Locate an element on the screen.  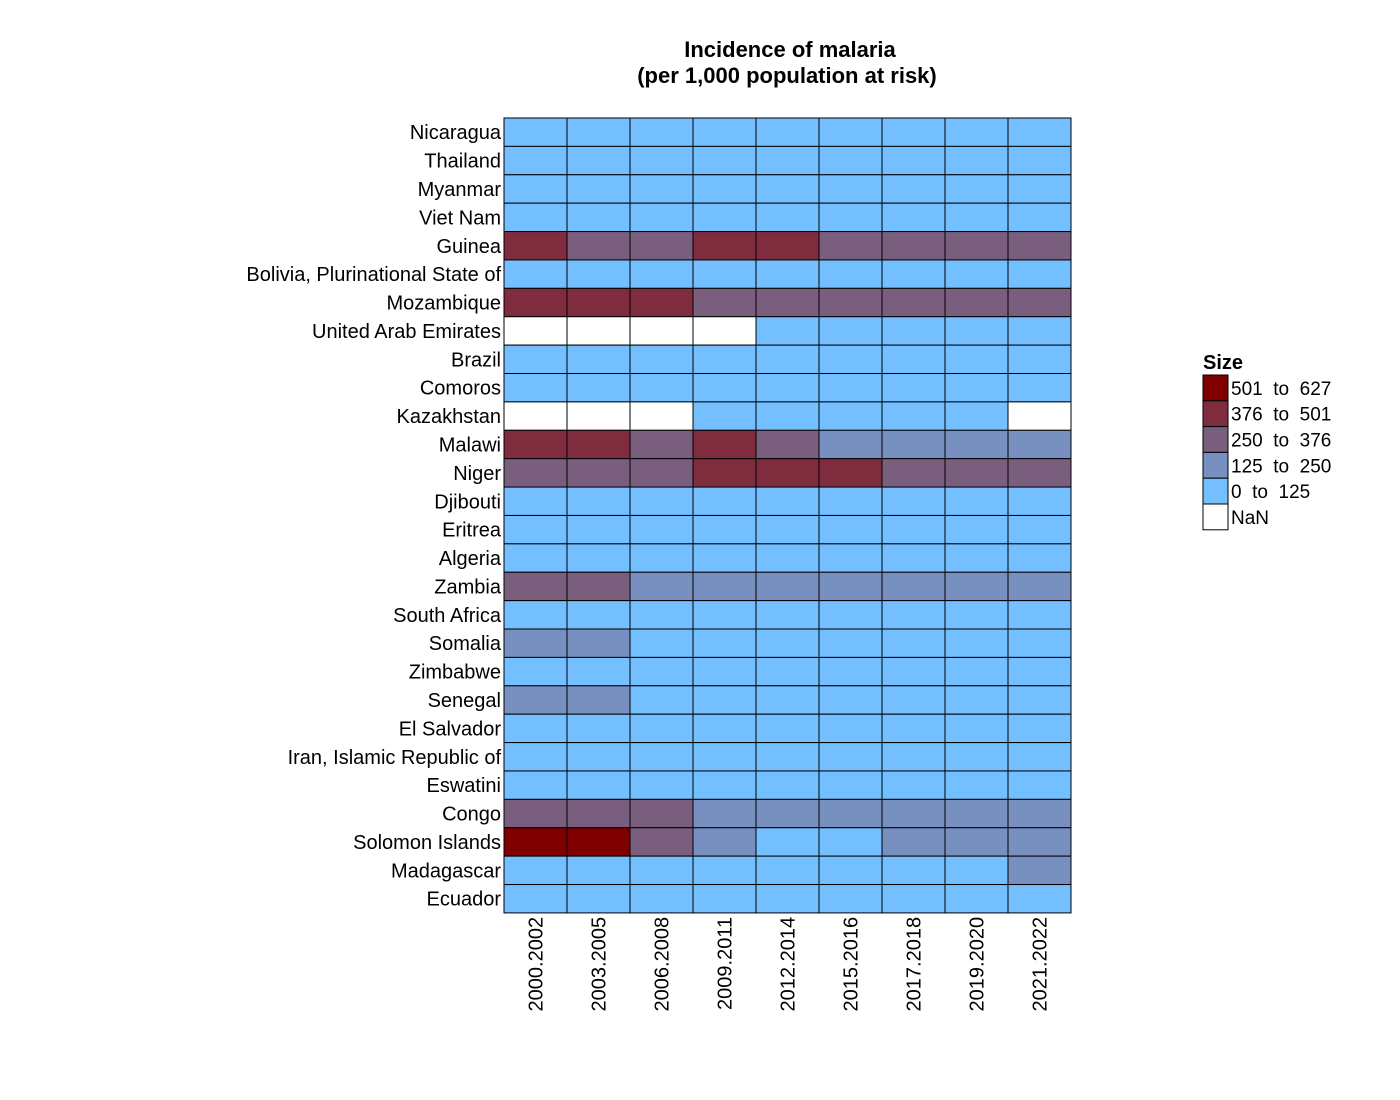
row-label: Congo is located at coordinates (471, 815).